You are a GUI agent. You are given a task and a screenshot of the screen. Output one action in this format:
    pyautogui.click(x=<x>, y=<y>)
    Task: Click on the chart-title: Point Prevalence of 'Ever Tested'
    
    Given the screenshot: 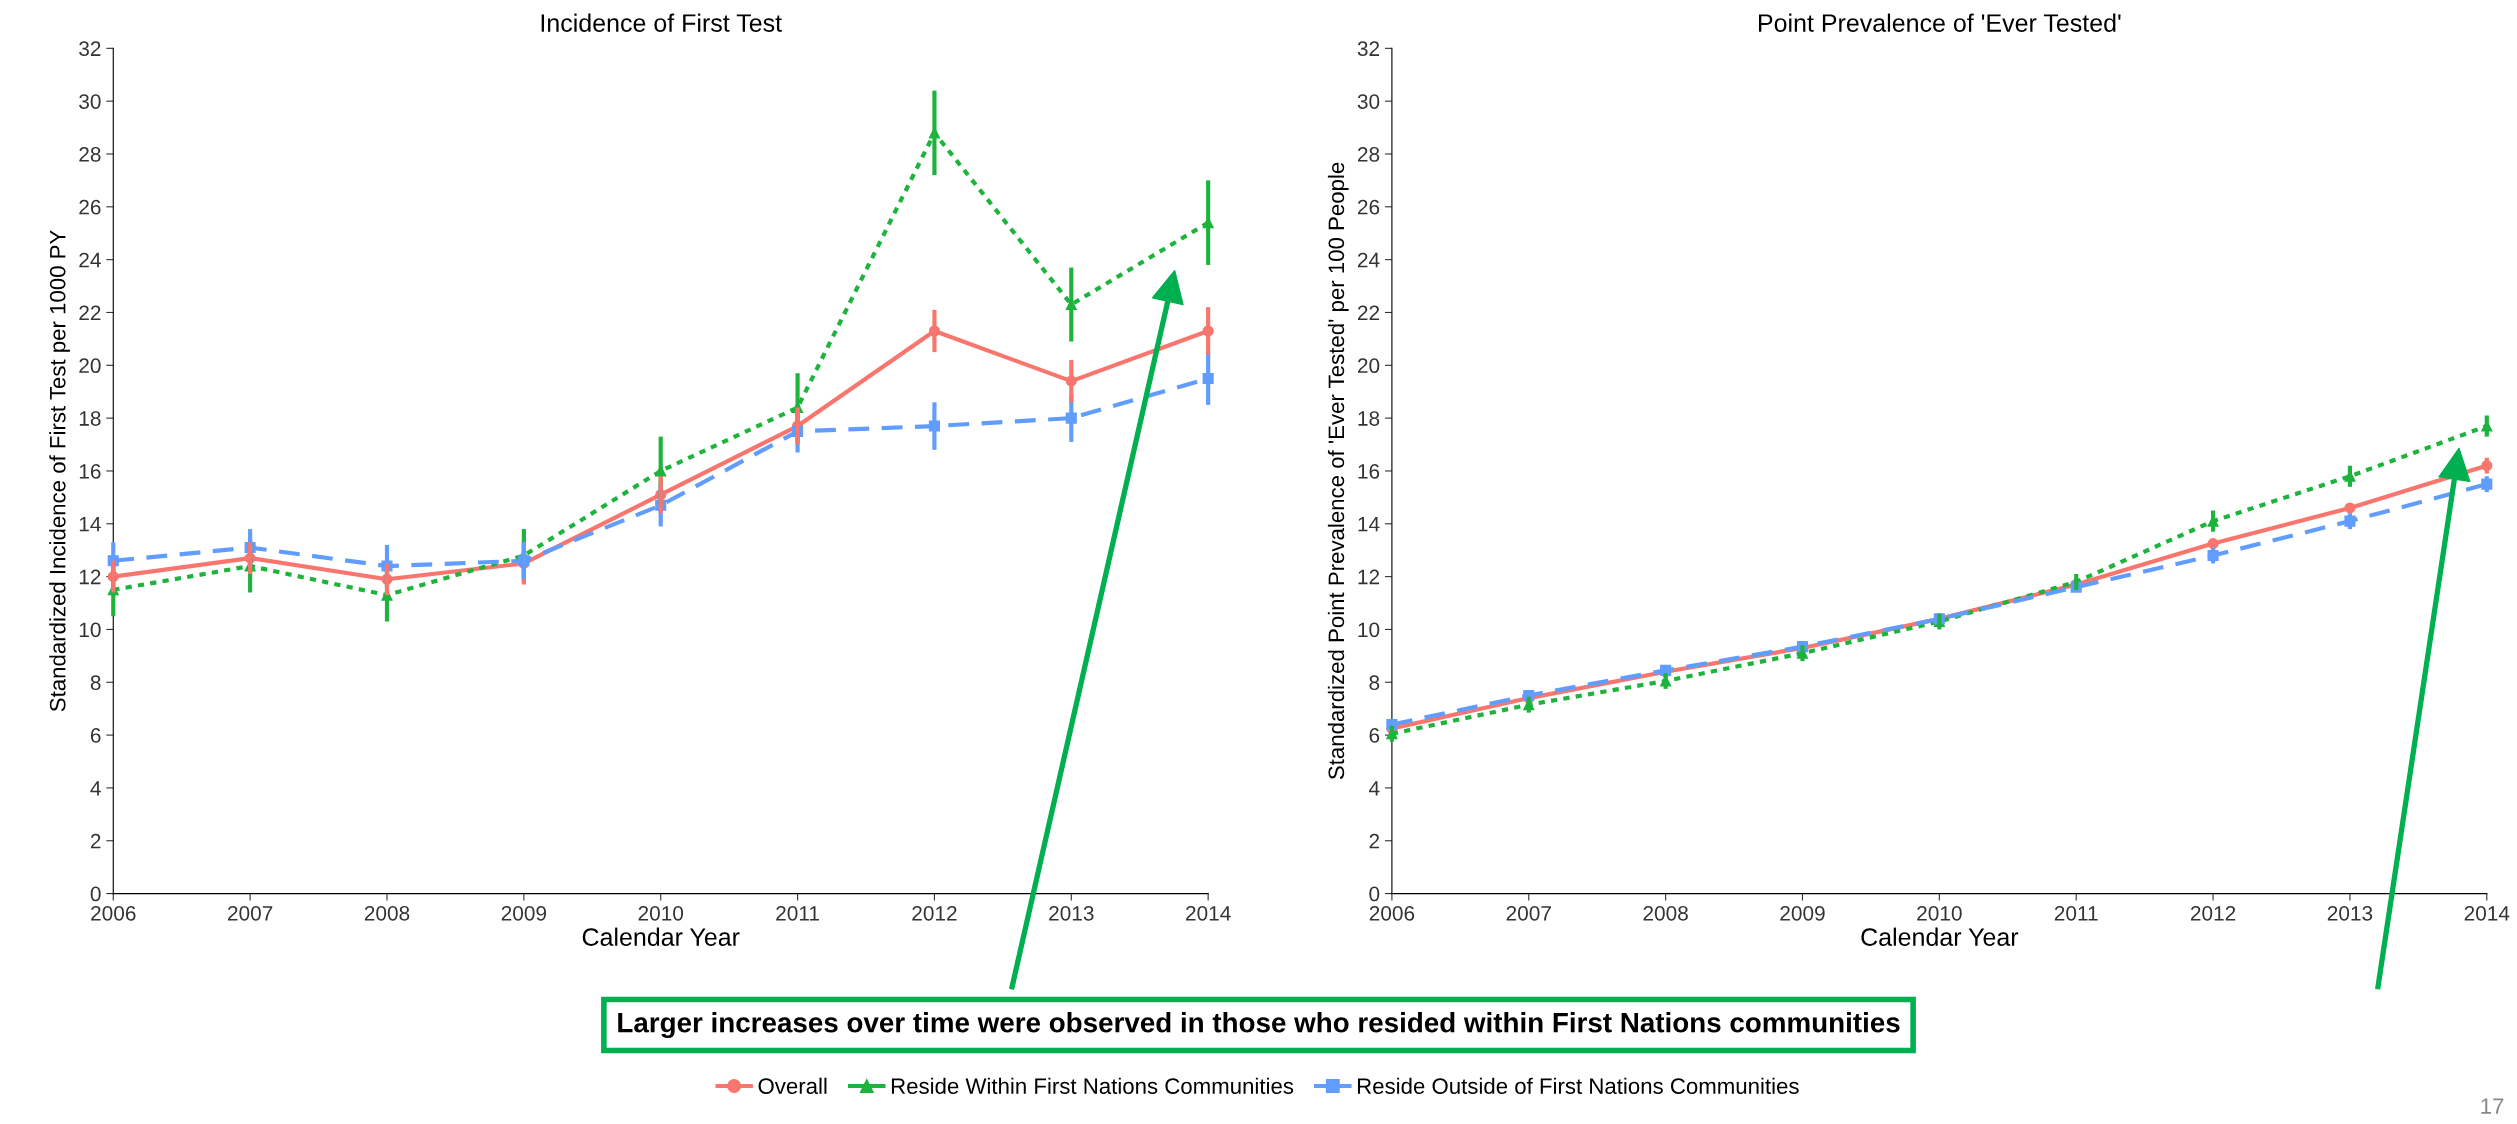 What is the action you would take?
    pyautogui.click(x=1939, y=22)
    